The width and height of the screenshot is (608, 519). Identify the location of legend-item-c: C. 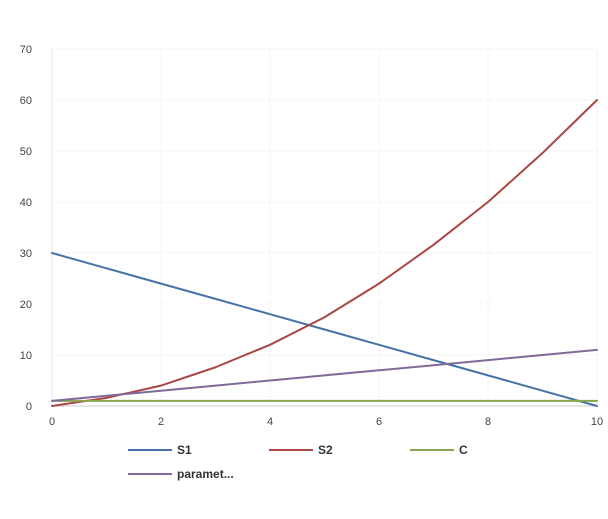
(439, 450).